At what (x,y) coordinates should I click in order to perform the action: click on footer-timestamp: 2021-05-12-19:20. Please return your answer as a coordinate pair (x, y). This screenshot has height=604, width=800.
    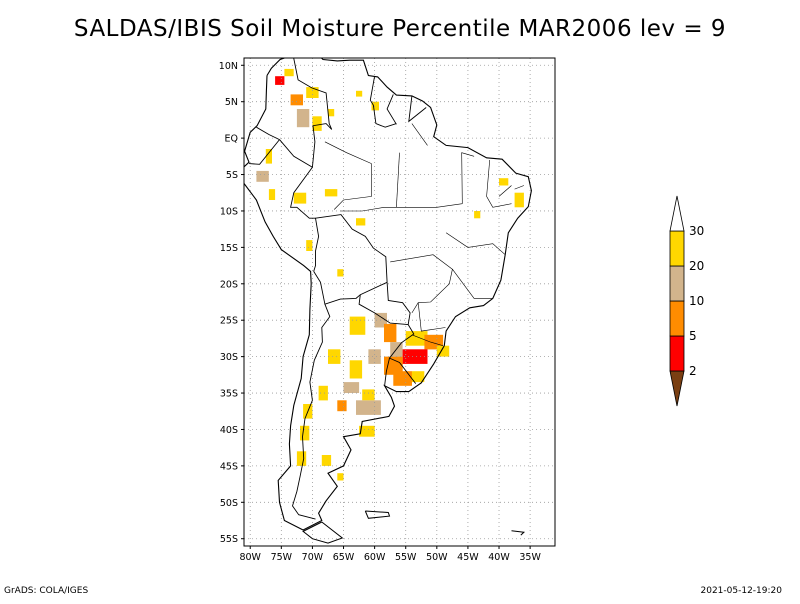
    Looking at the image, I should click on (741, 591).